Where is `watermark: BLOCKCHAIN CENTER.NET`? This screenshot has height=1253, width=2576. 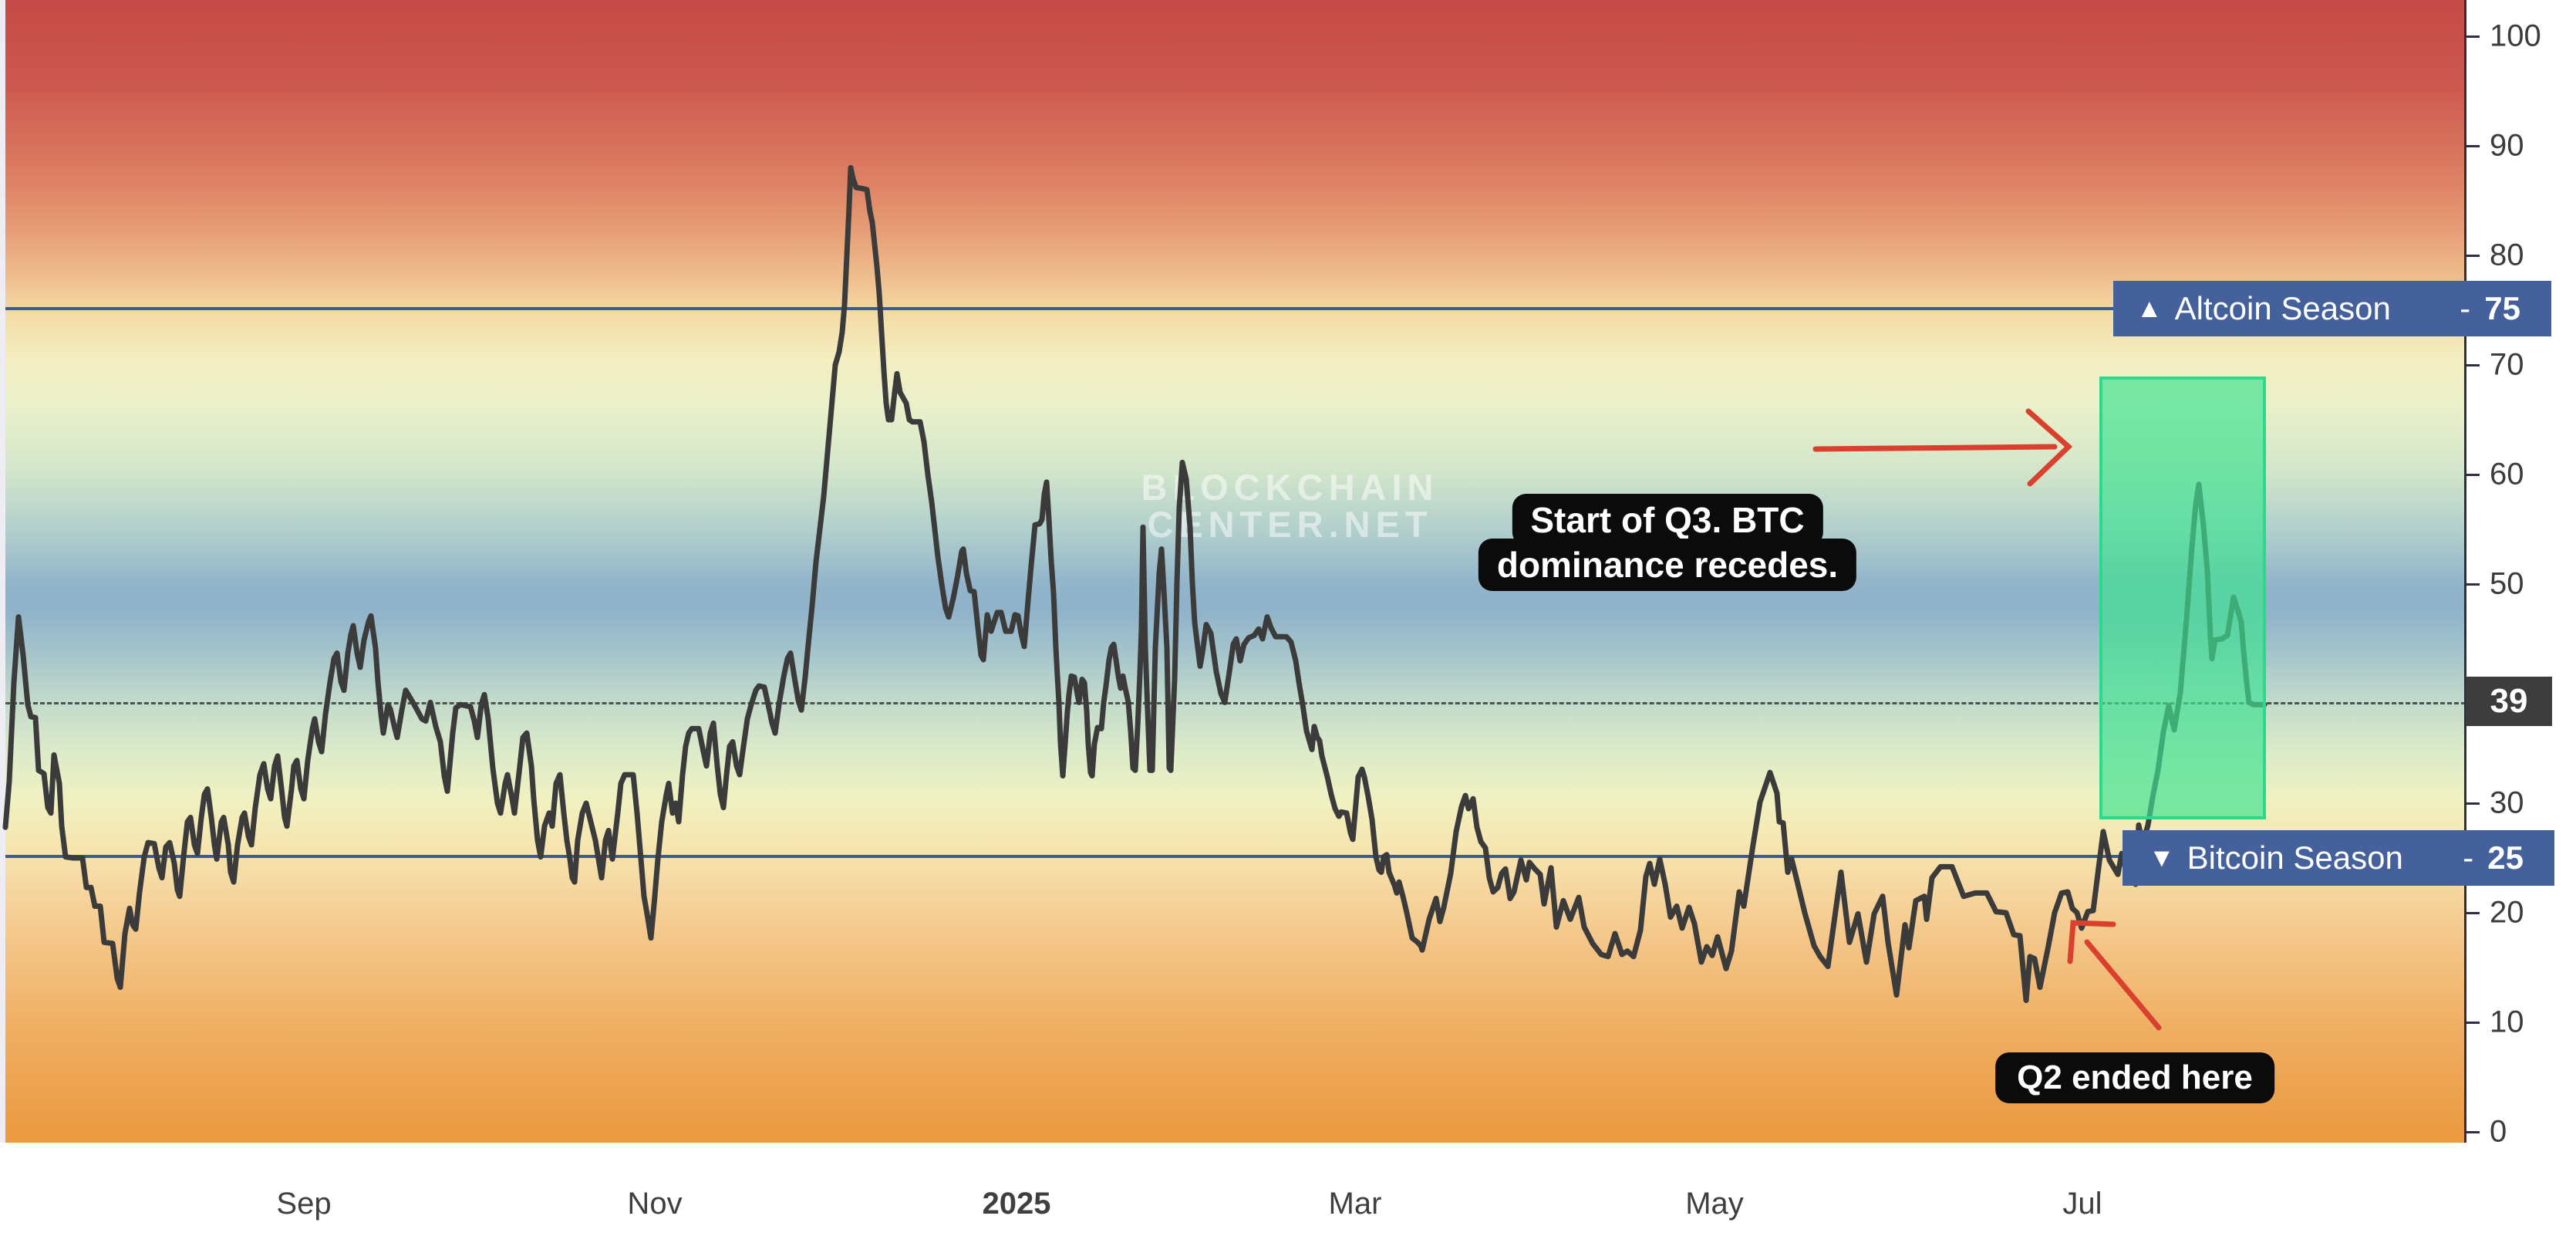
watermark: BLOCKCHAIN CENTER.NET is located at coordinates (1290, 506).